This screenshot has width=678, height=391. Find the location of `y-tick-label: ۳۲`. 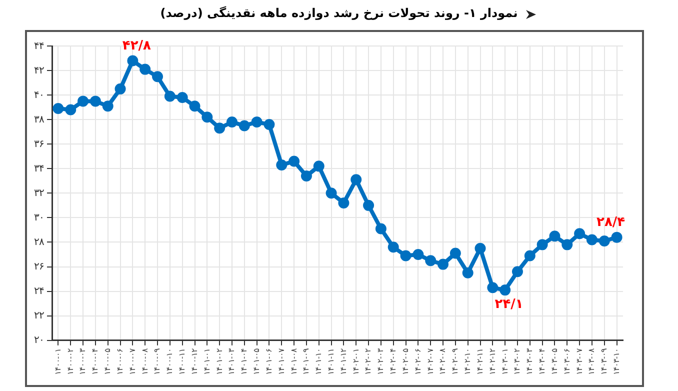

y-tick-label: ۳۲ is located at coordinates (39, 193).